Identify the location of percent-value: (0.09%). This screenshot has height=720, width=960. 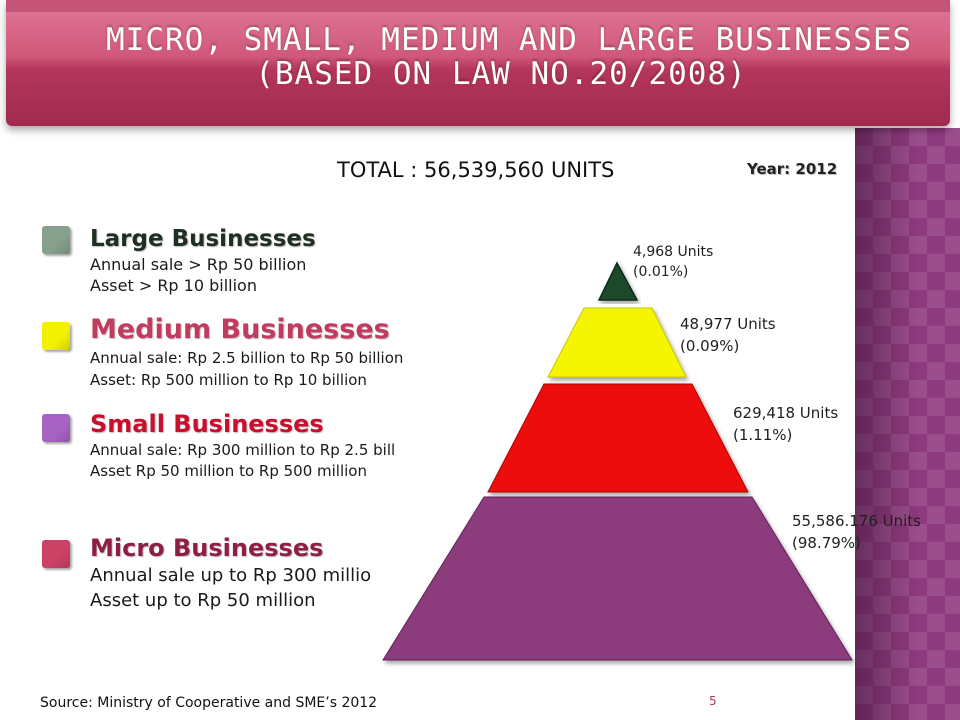
(710, 346).